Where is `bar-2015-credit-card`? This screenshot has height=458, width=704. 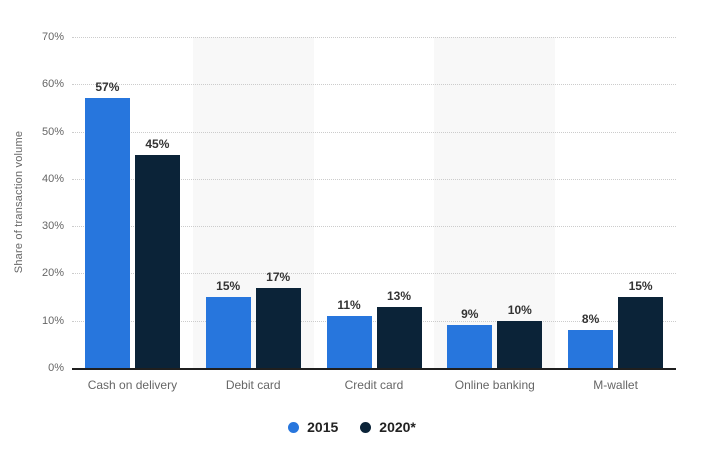 bar-2015-credit-card is located at coordinates (349, 341).